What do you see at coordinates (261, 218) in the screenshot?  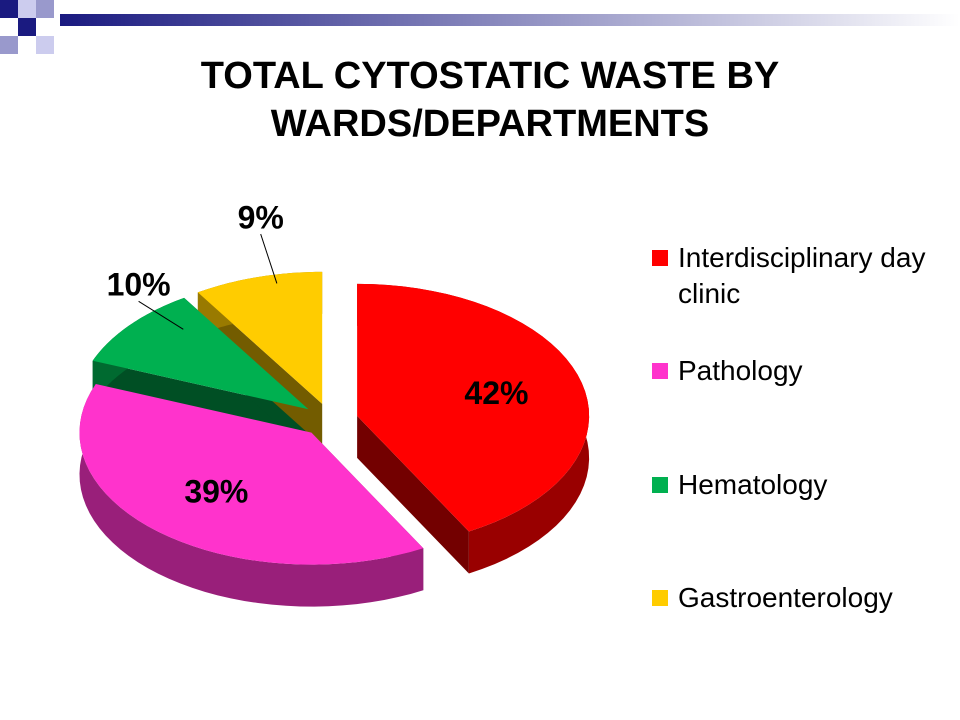 I see `data-label: 9%` at bounding box center [261, 218].